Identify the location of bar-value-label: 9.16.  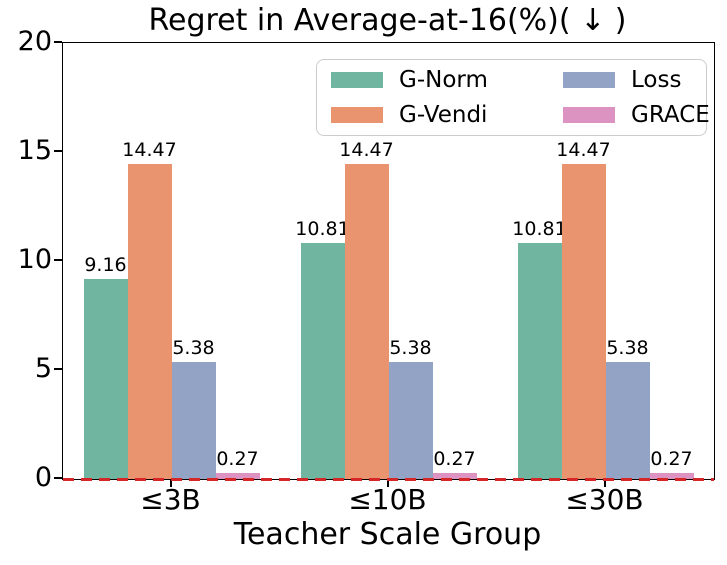
(105, 265).